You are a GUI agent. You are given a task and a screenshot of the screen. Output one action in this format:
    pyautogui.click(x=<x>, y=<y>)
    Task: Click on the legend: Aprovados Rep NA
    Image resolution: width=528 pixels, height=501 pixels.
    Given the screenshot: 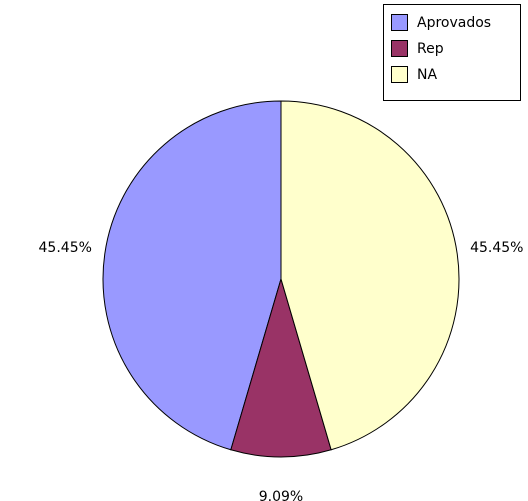 What is the action you would take?
    pyautogui.click(x=441, y=48)
    